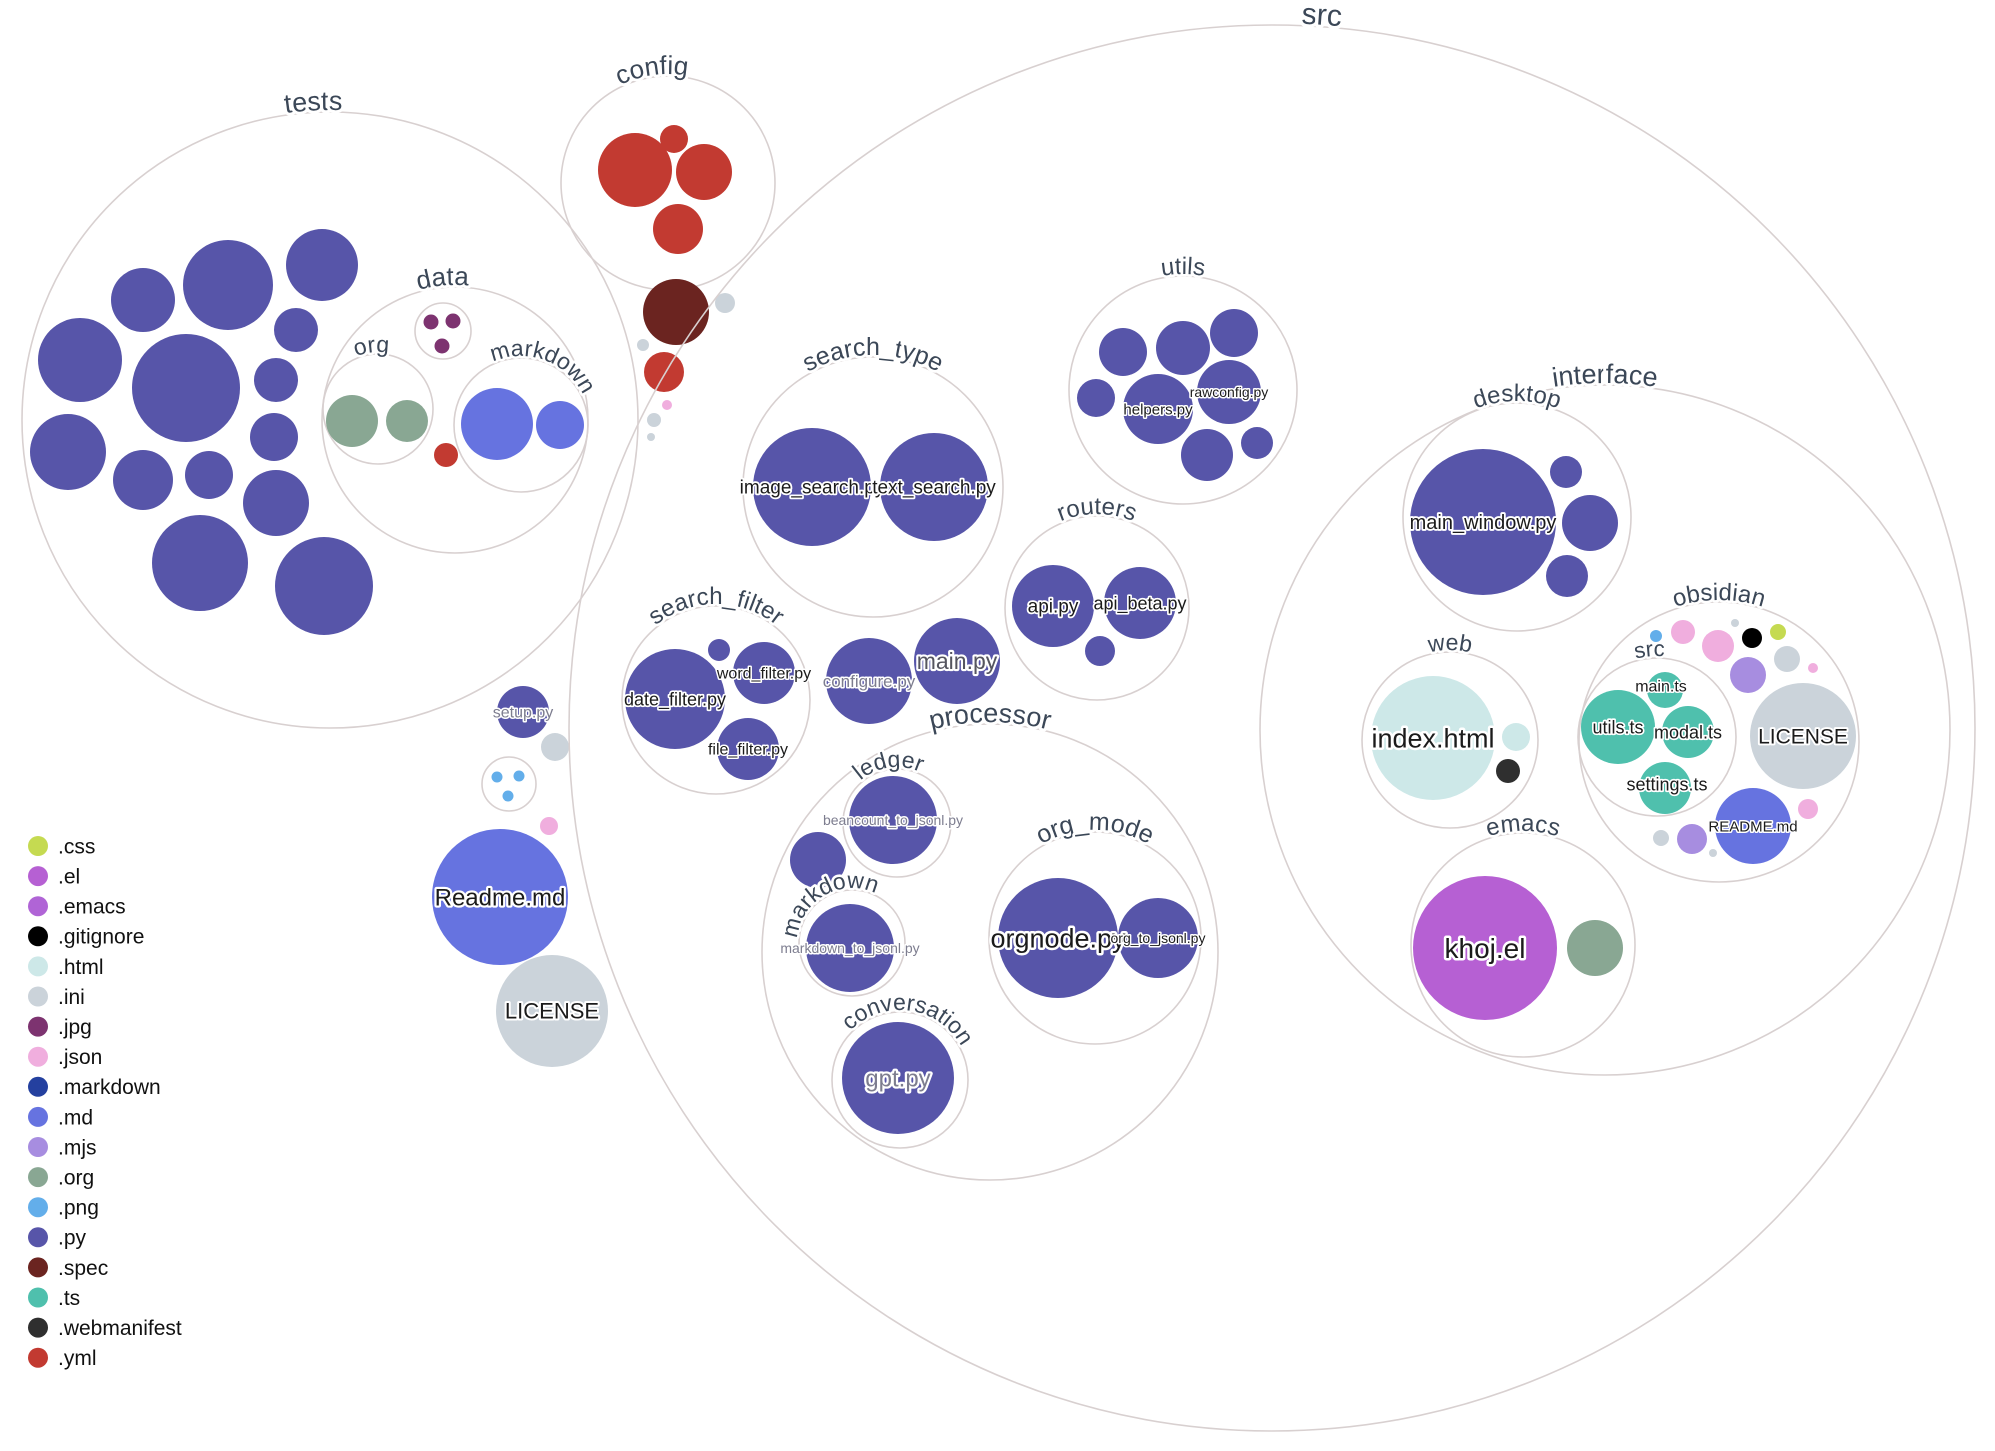  I want to click on legend-item-yml: .yml, so click(62, 1358).